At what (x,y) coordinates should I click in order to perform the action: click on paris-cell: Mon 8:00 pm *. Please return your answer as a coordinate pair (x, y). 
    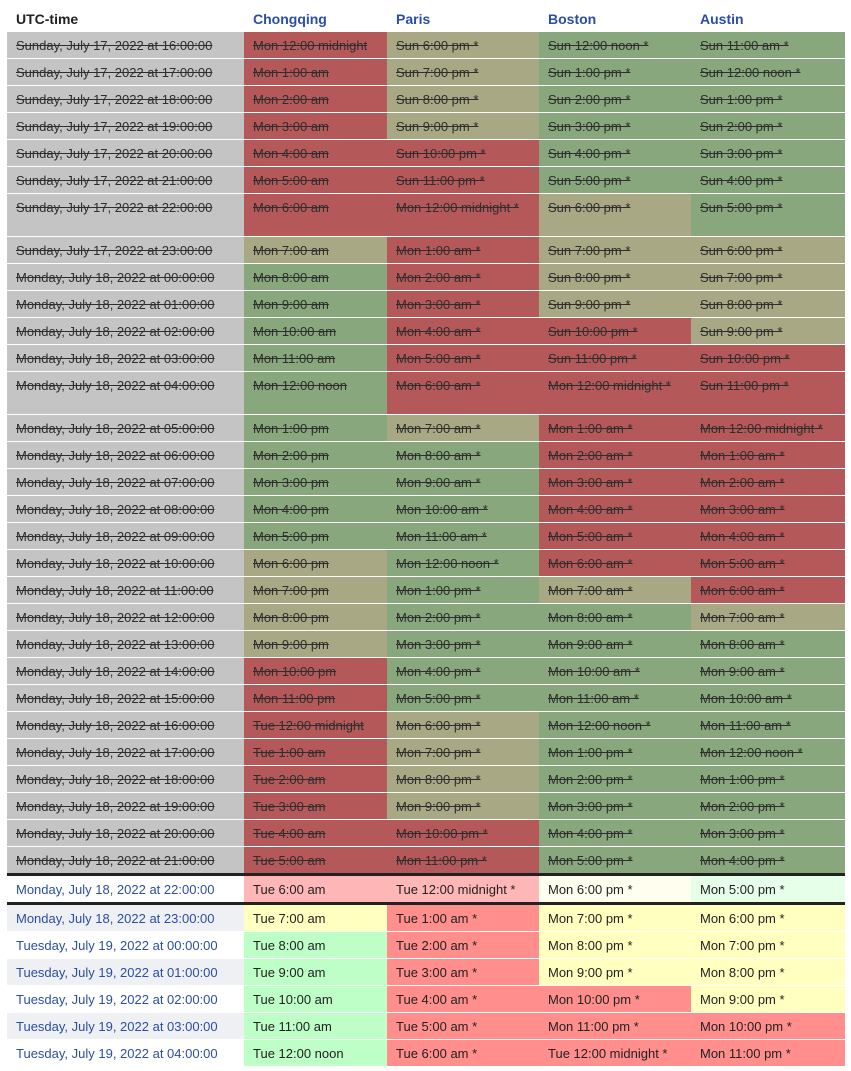
    Looking at the image, I should click on (463, 779).